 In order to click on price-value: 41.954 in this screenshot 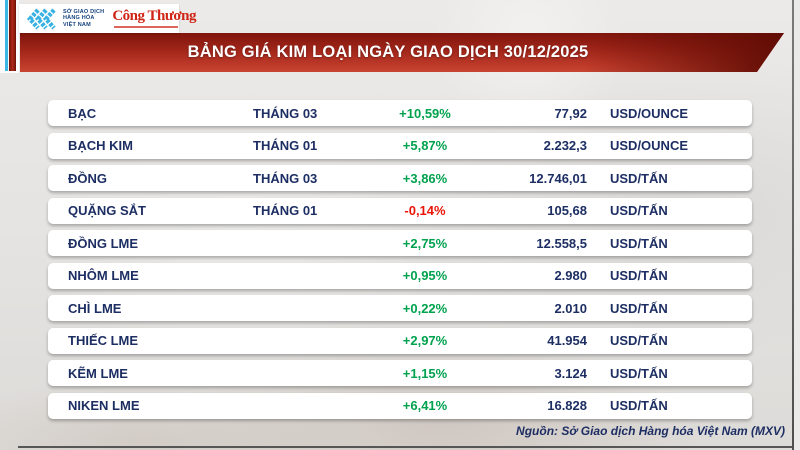, I will do `click(567, 340)`.